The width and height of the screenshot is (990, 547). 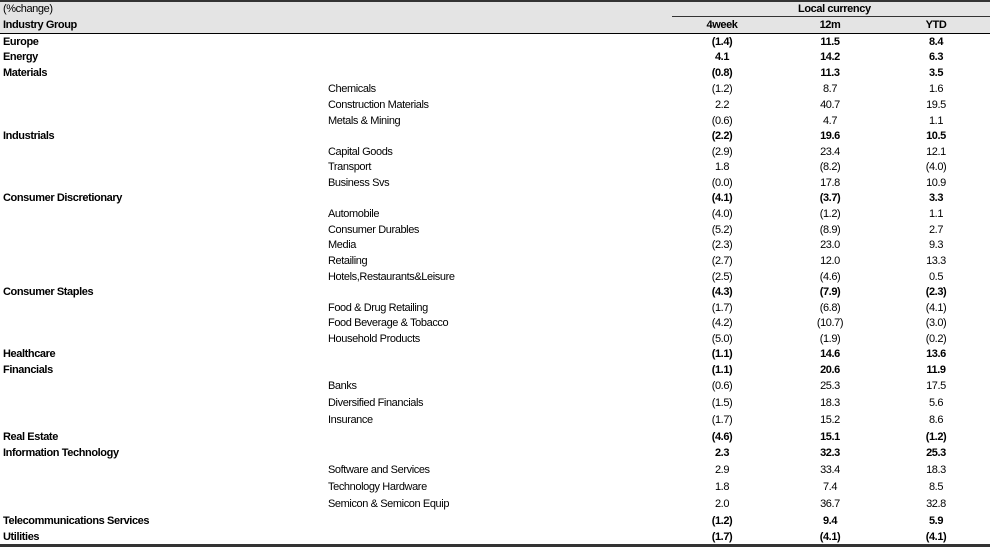 What do you see at coordinates (830, 386) in the screenshot?
I see `cell-12m: 25.3` at bounding box center [830, 386].